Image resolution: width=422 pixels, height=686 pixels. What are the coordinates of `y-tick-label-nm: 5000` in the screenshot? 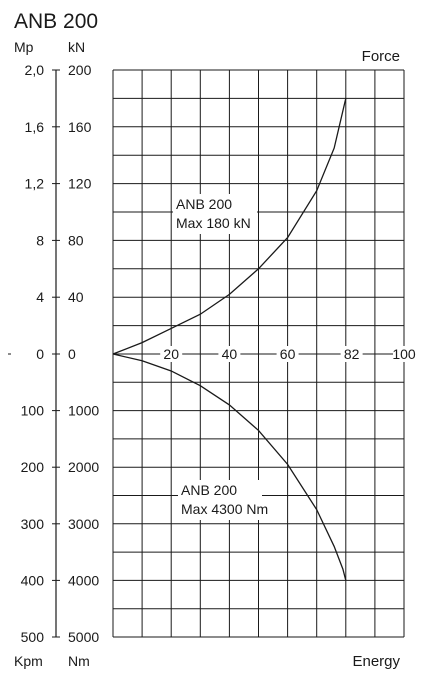 It's located at (83, 637).